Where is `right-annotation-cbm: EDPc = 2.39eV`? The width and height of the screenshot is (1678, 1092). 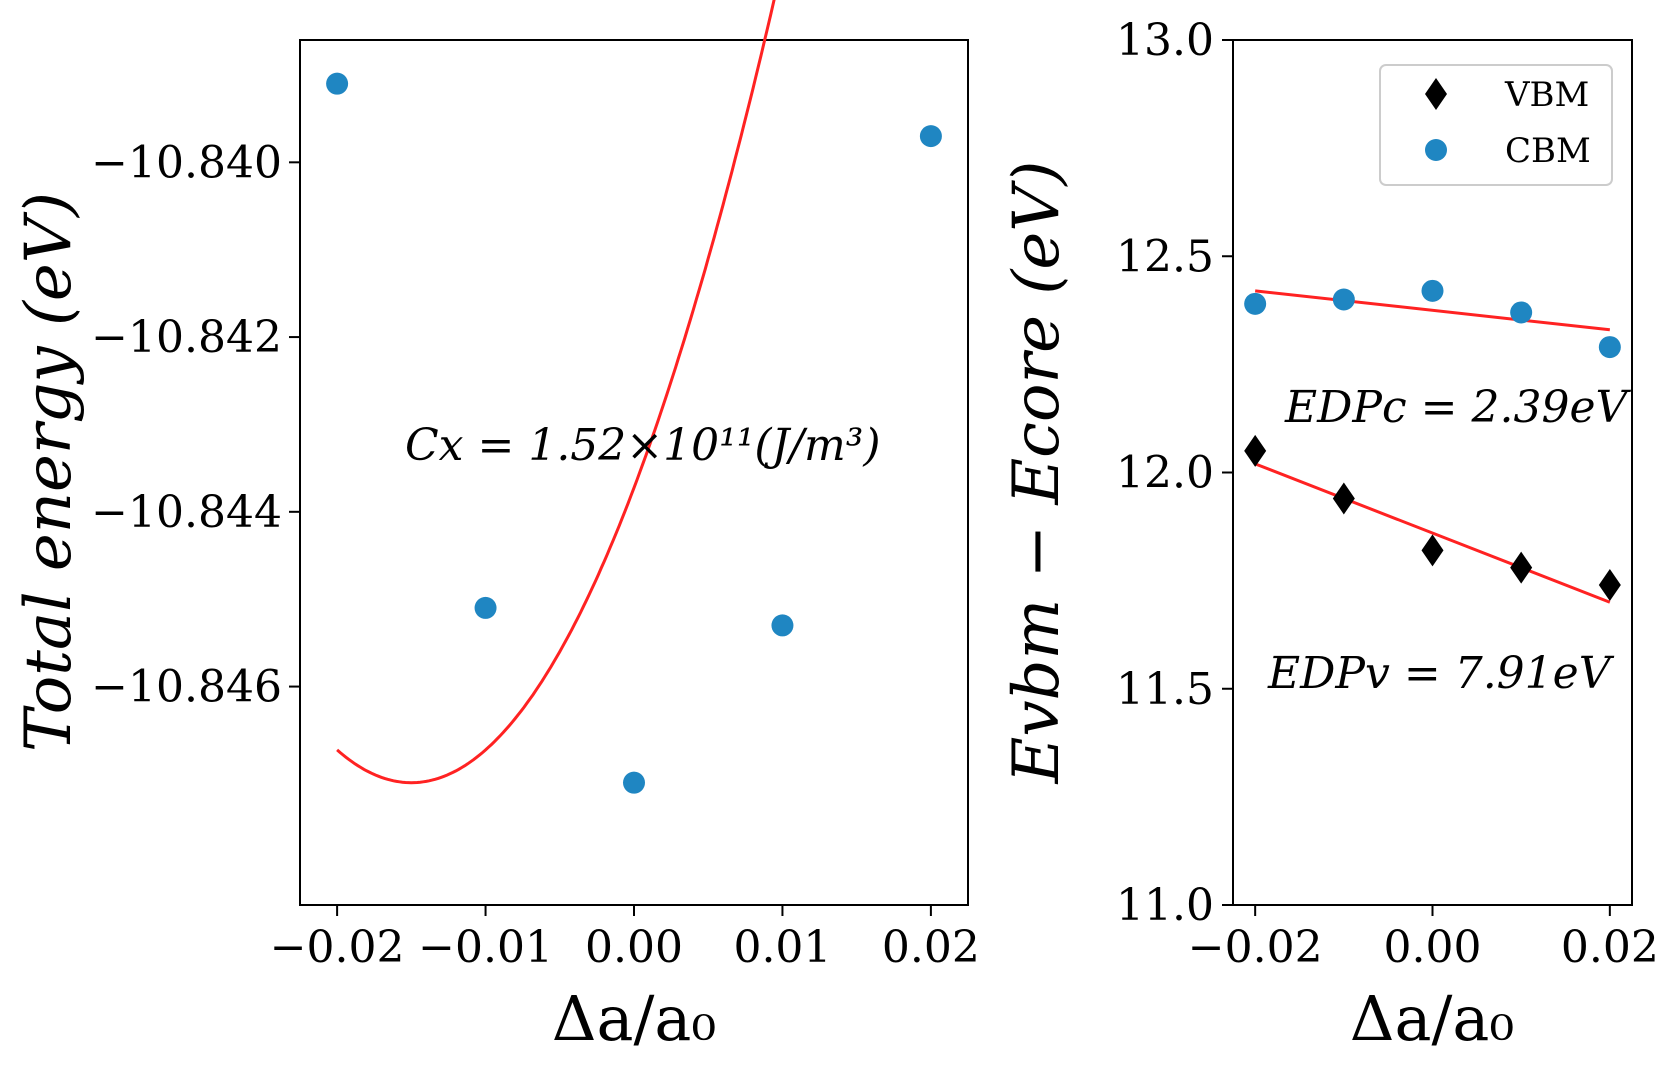 right-annotation-cbm: EDPc = 2.39eV is located at coordinates (1457, 407).